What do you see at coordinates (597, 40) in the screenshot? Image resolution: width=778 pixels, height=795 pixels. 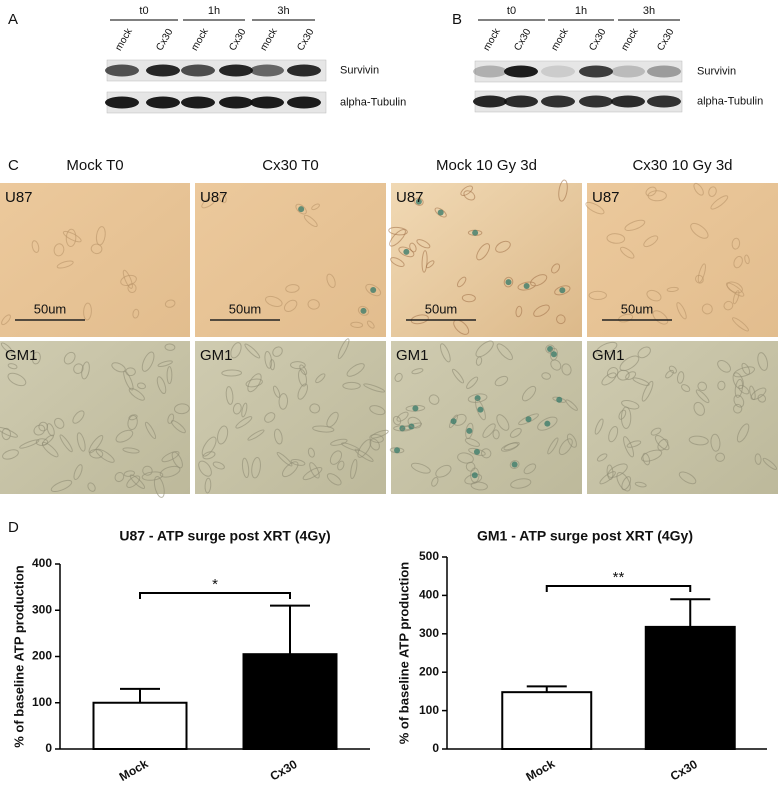 I see `lane-label: Cx30` at bounding box center [597, 40].